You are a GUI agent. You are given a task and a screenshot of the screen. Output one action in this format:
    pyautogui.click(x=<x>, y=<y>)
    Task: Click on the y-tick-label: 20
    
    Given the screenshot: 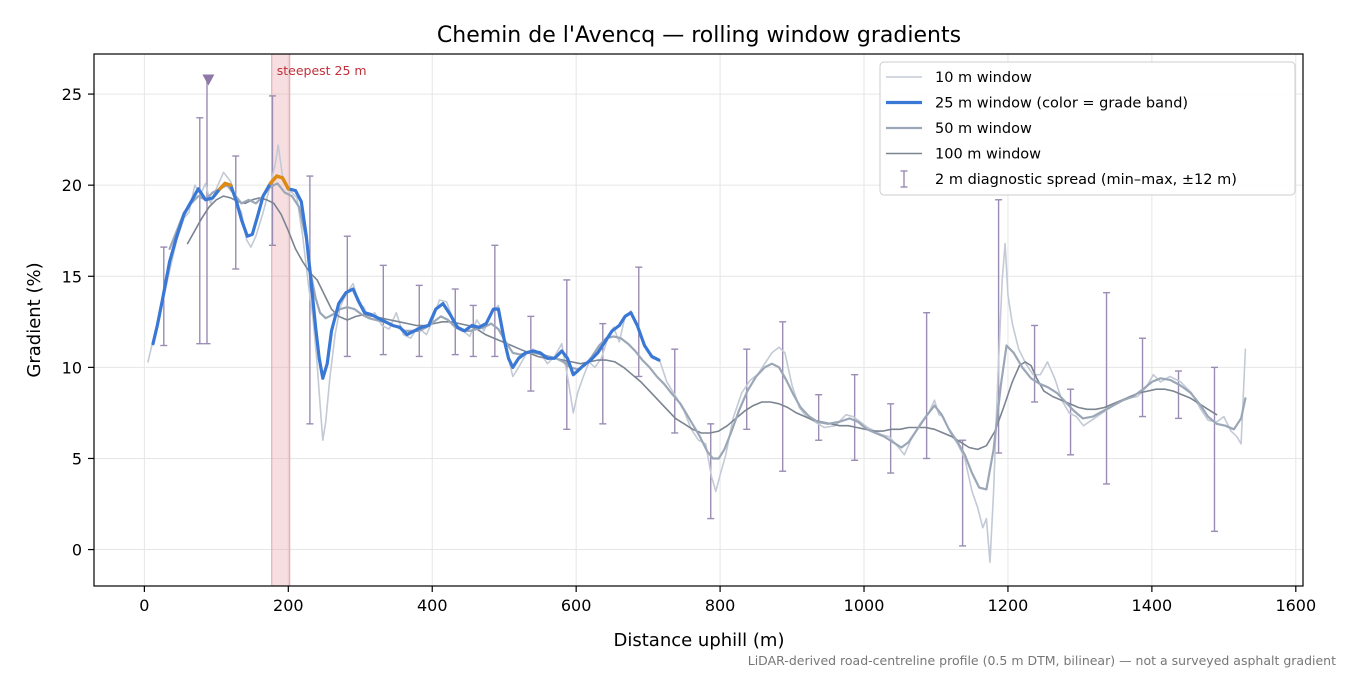 What is the action you would take?
    pyautogui.click(x=72, y=185)
    